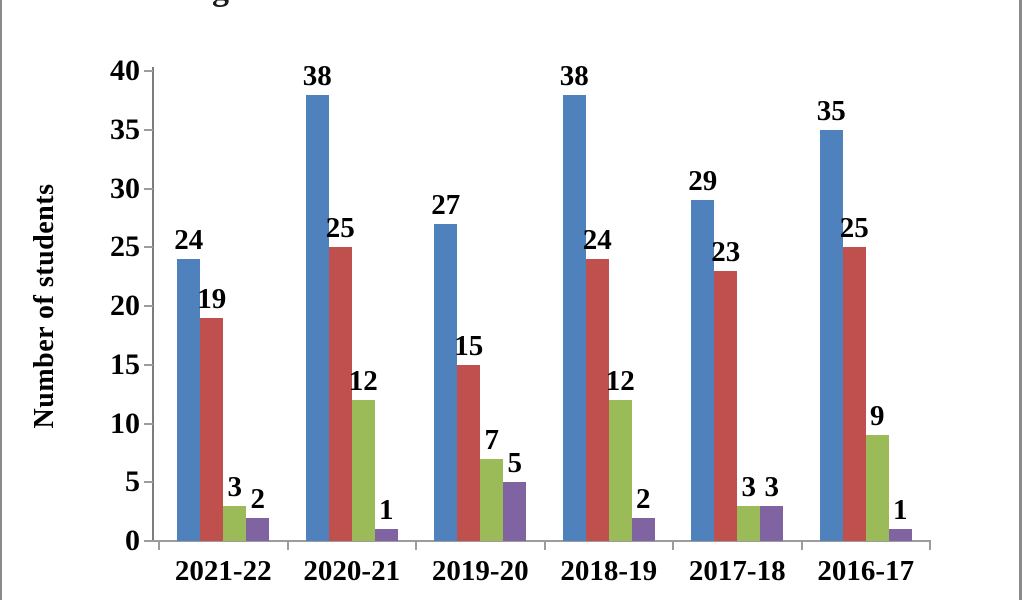  I want to click on data-label-blue-2019-20: 27, so click(446, 204).